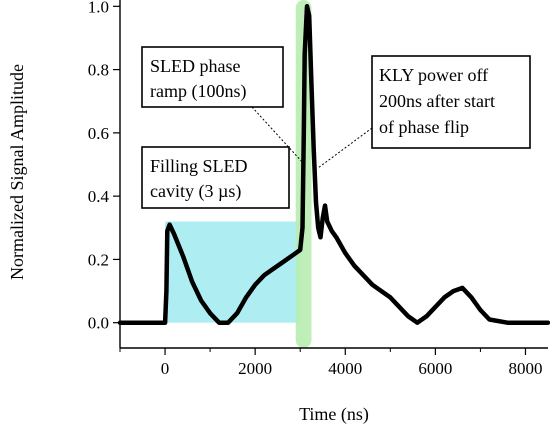  Describe the element at coordinates (195, 66) in the screenshot. I see `annotation-line: SLED phase` at that location.